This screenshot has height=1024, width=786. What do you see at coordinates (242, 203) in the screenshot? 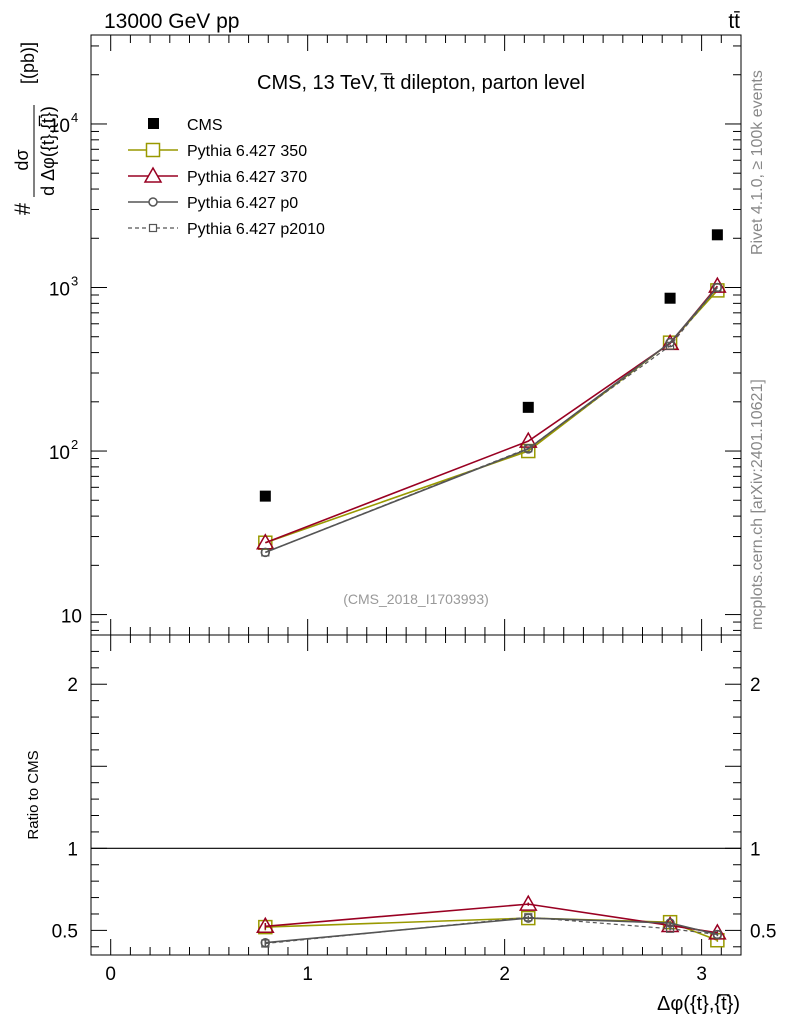
I see `legend-label-p0: Pythia 6.427 p0` at bounding box center [242, 203].